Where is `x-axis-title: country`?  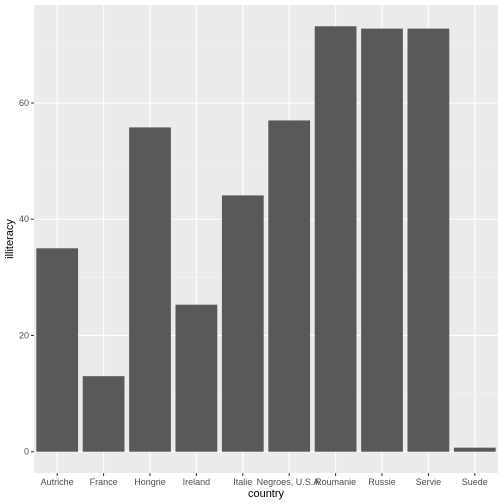 x-axis-title: country is located at coordinates (266, 494).